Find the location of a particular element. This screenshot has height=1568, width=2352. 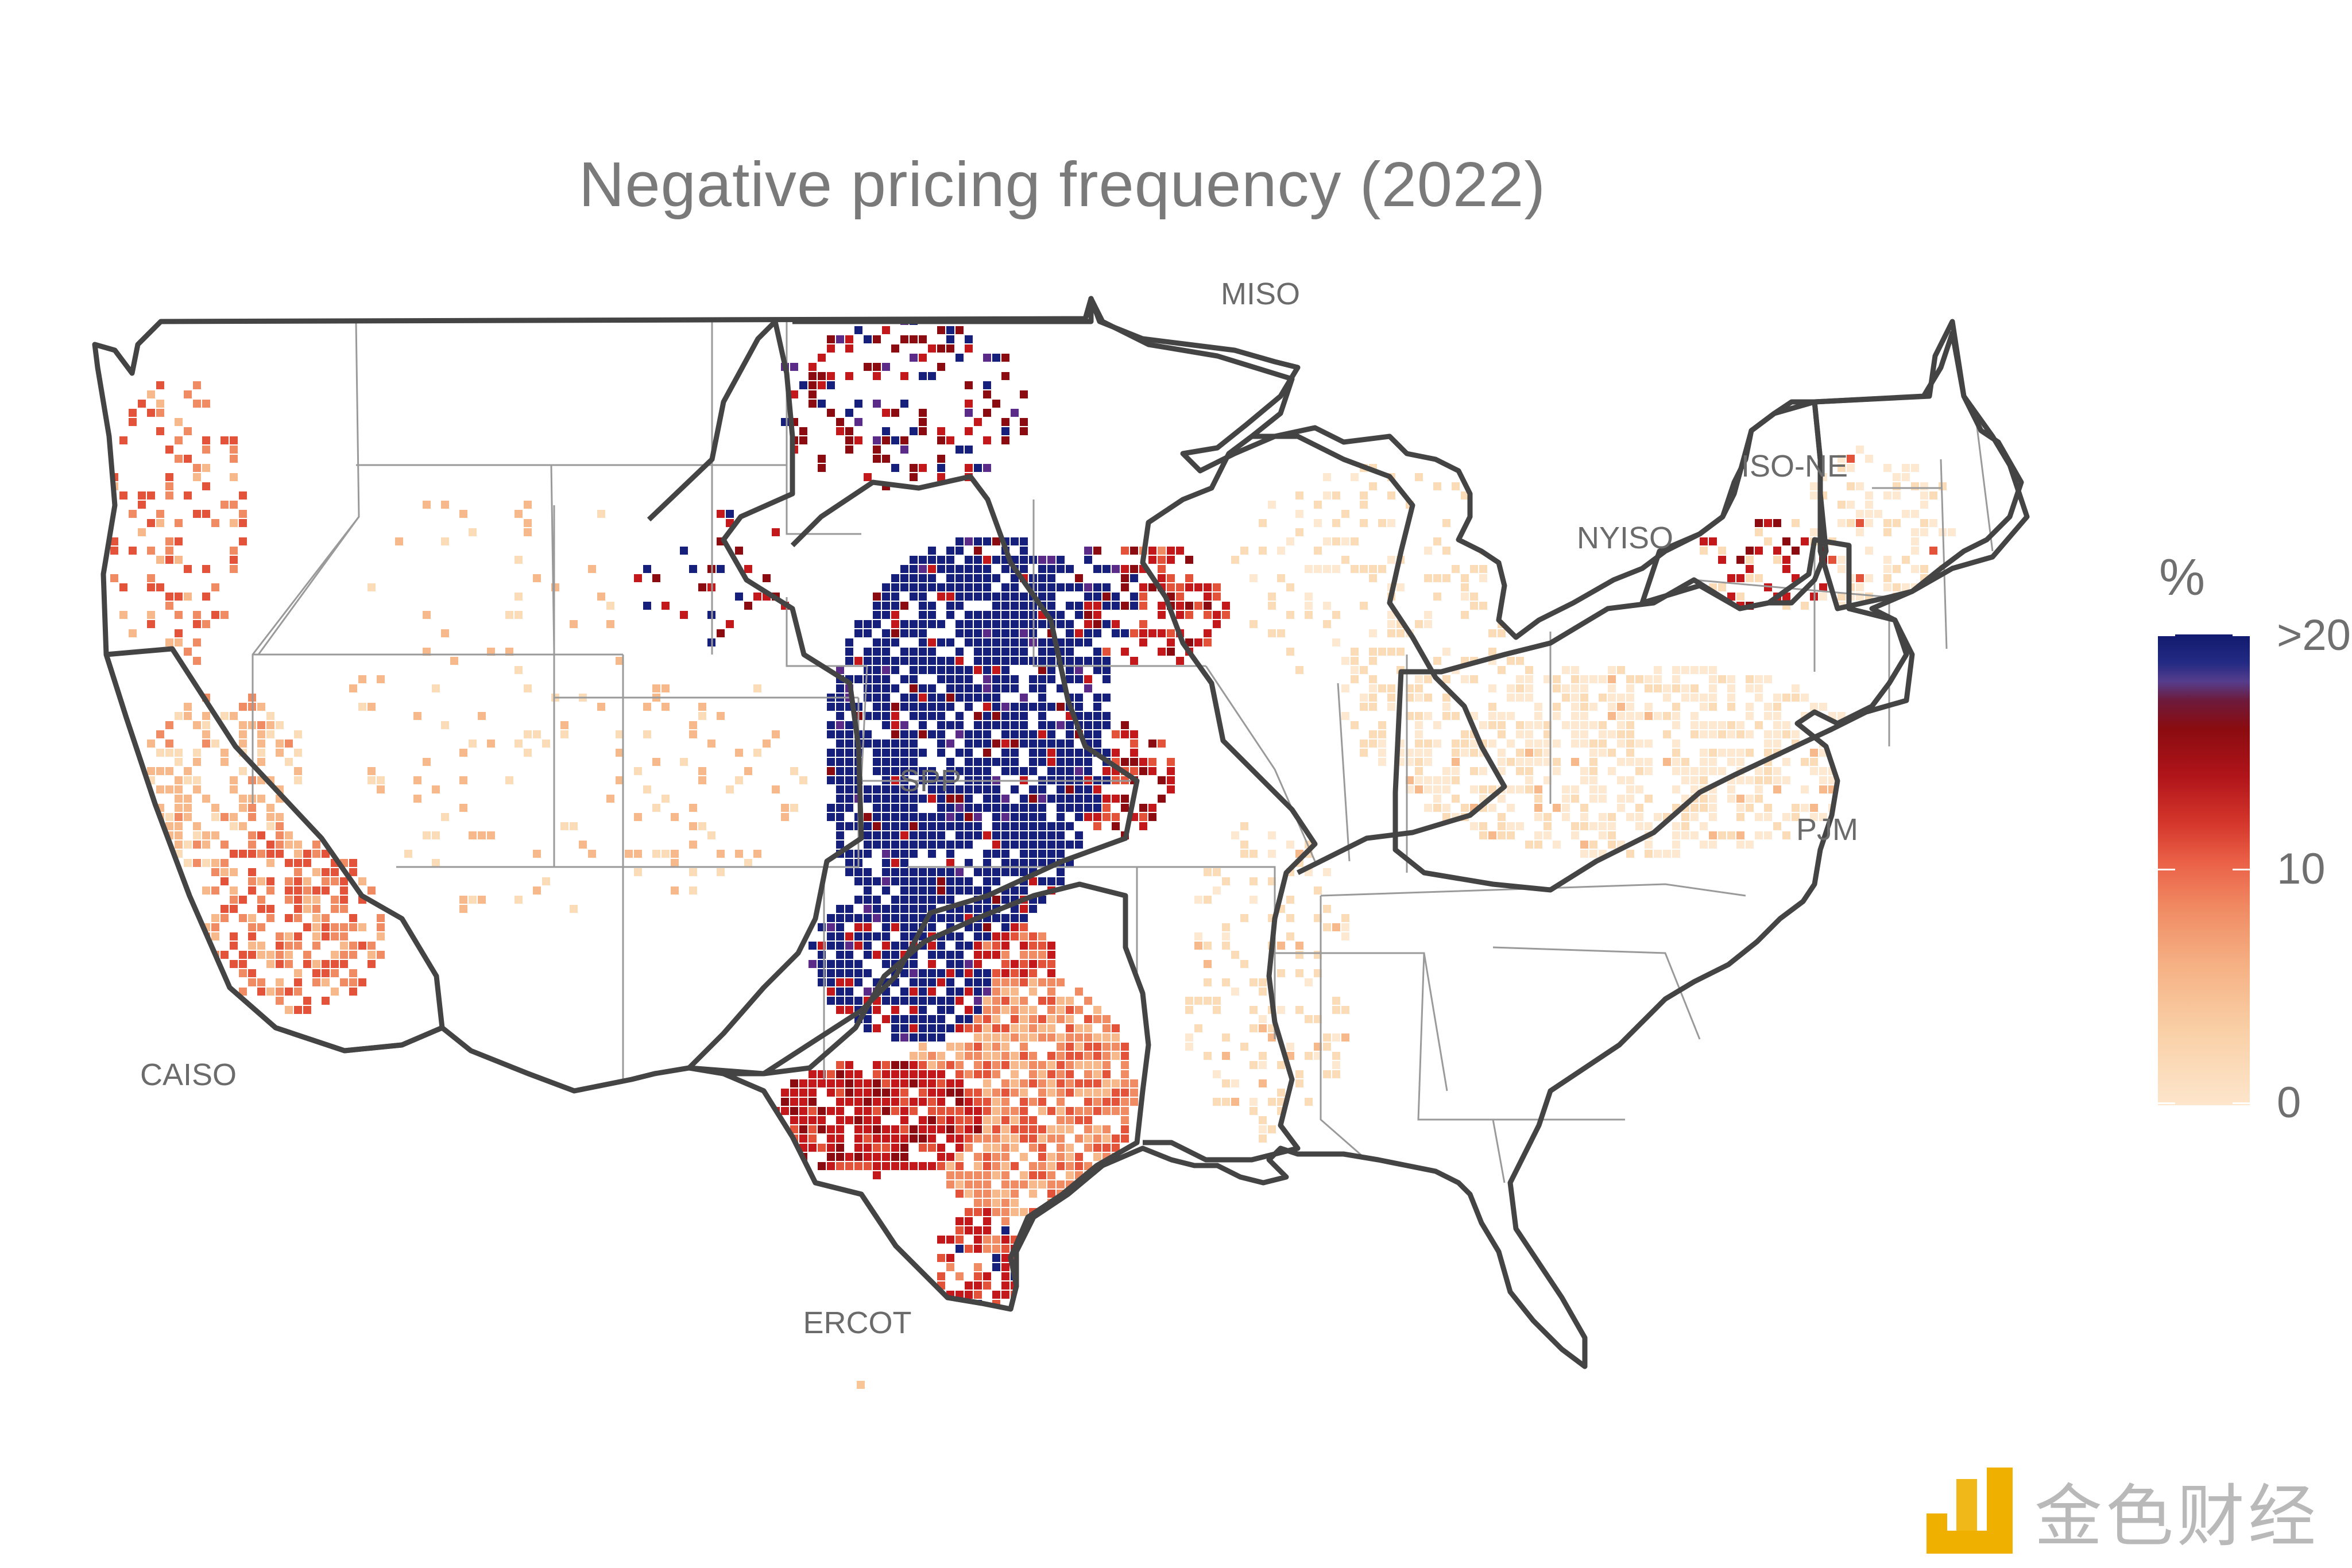

state-border is located at coordinates (1344, 772).